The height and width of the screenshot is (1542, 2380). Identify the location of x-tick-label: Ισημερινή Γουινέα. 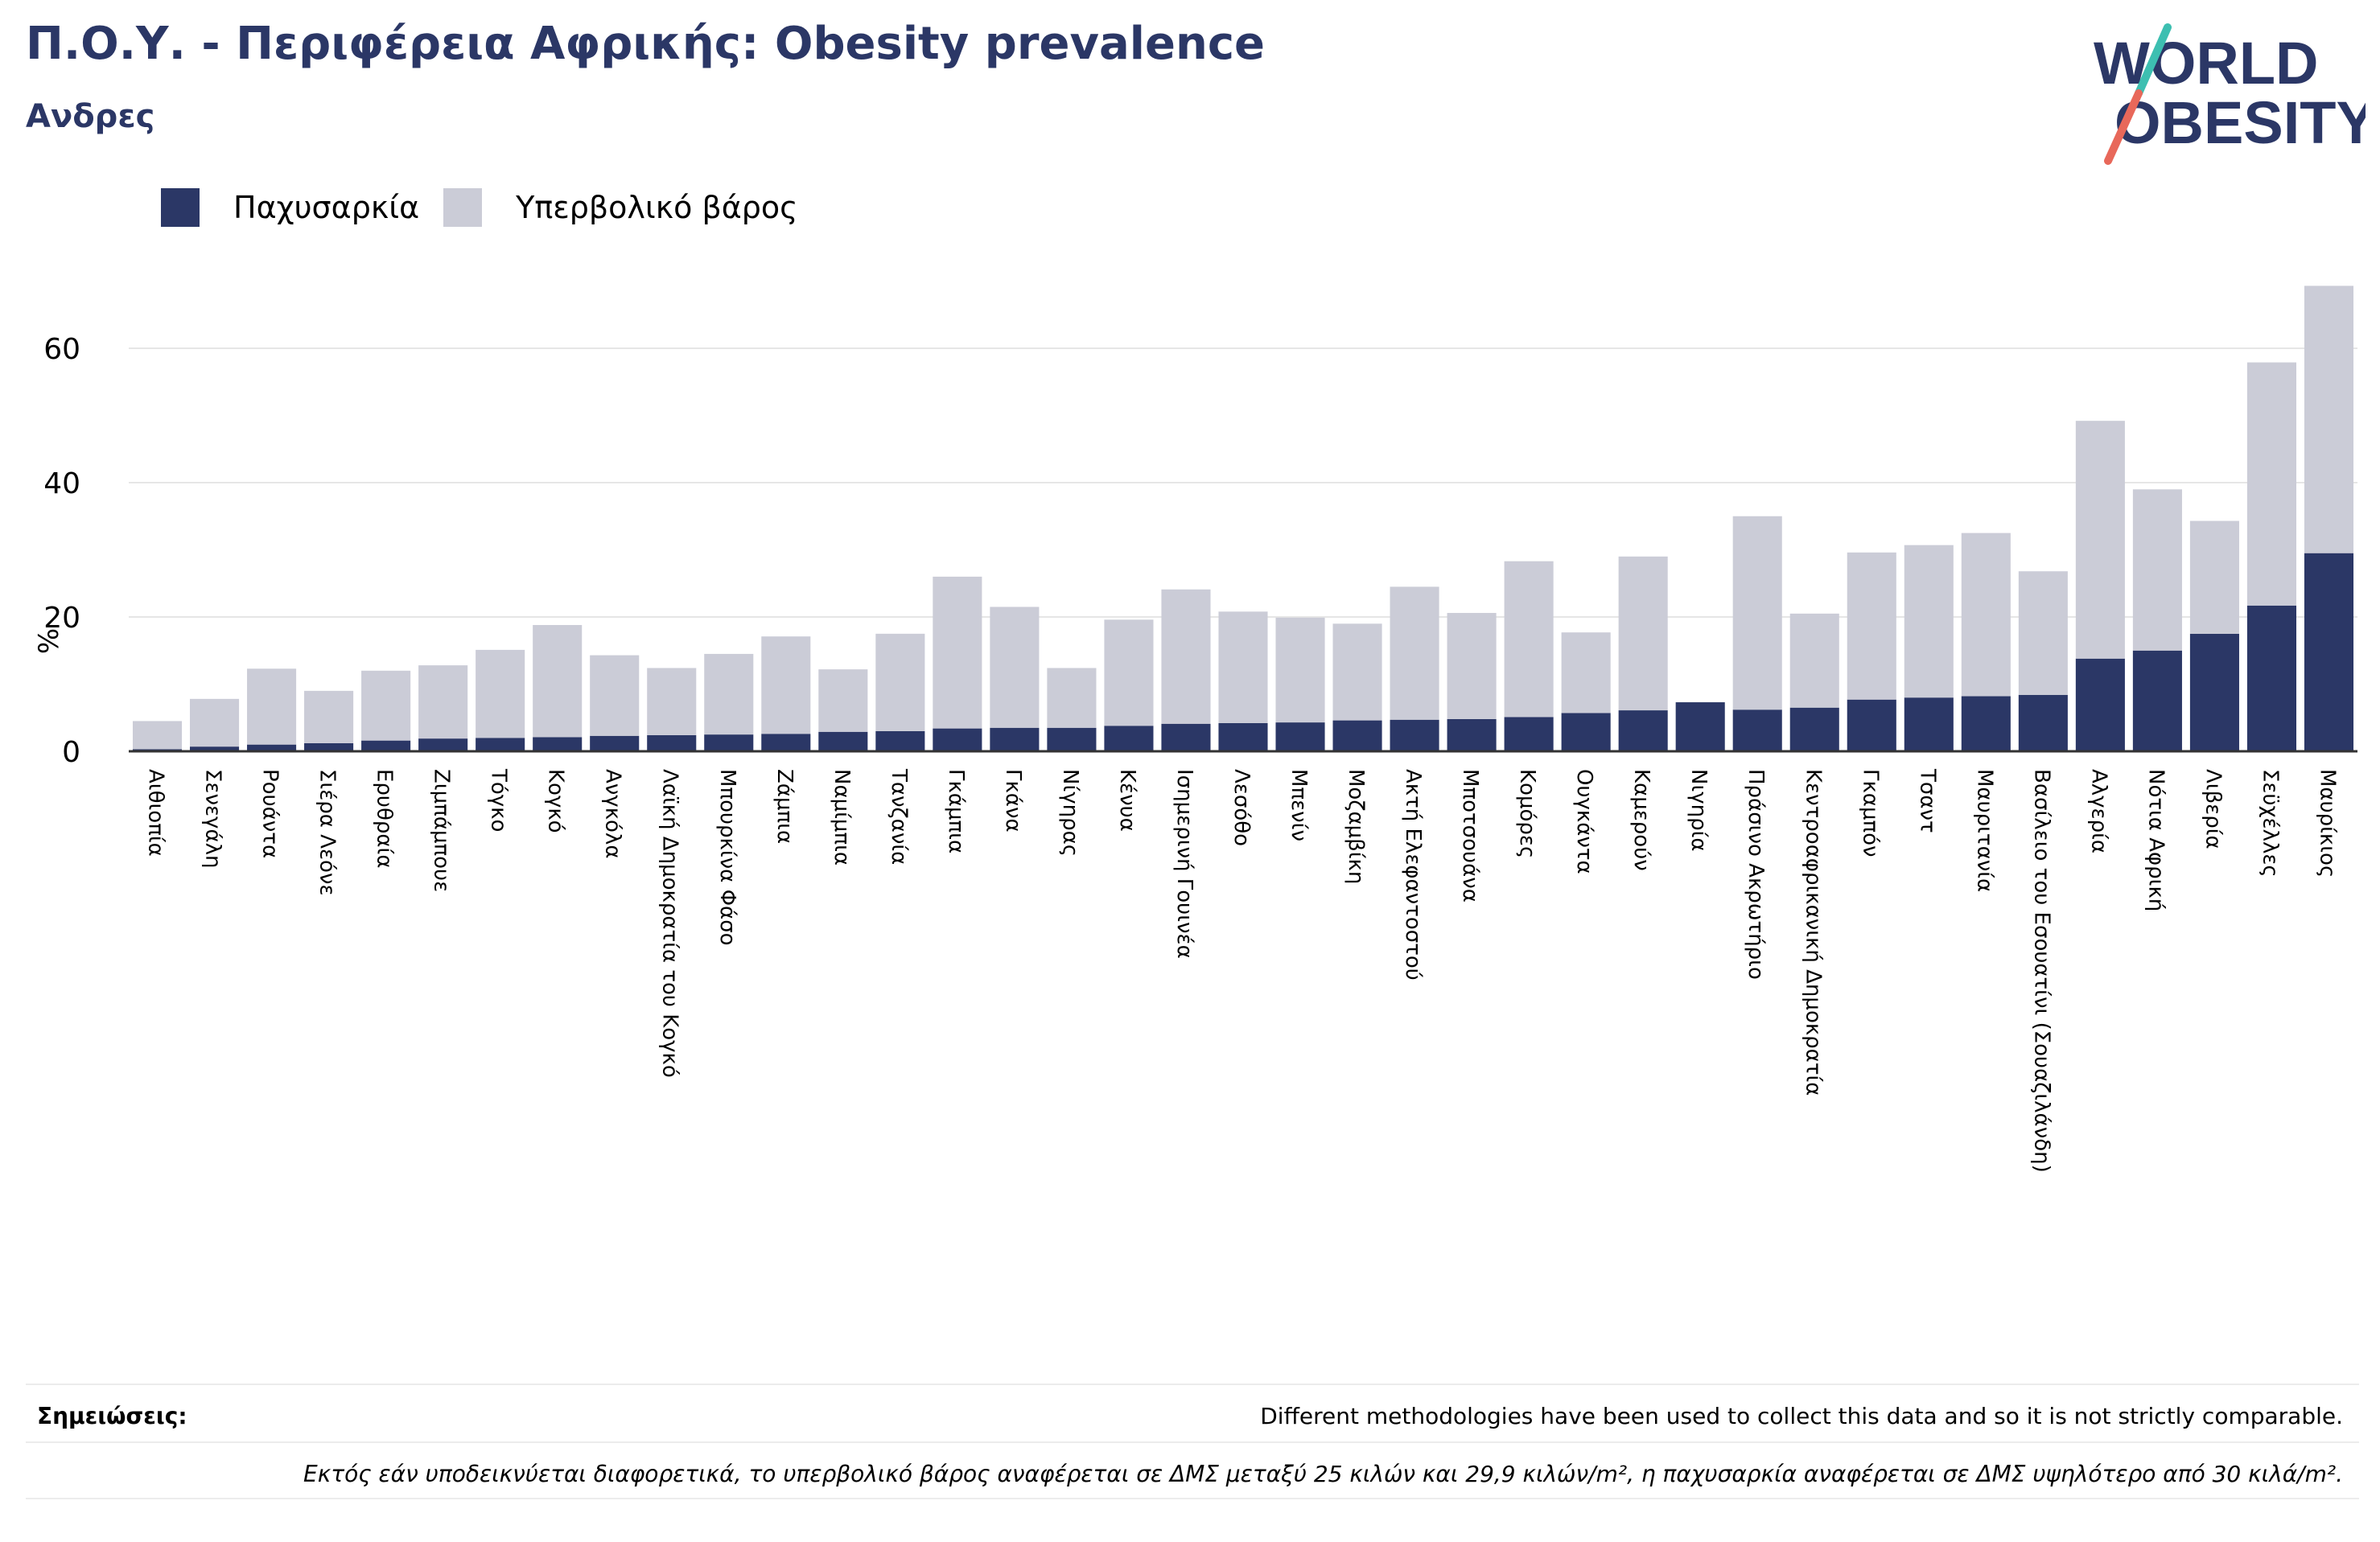
(1184, 864).